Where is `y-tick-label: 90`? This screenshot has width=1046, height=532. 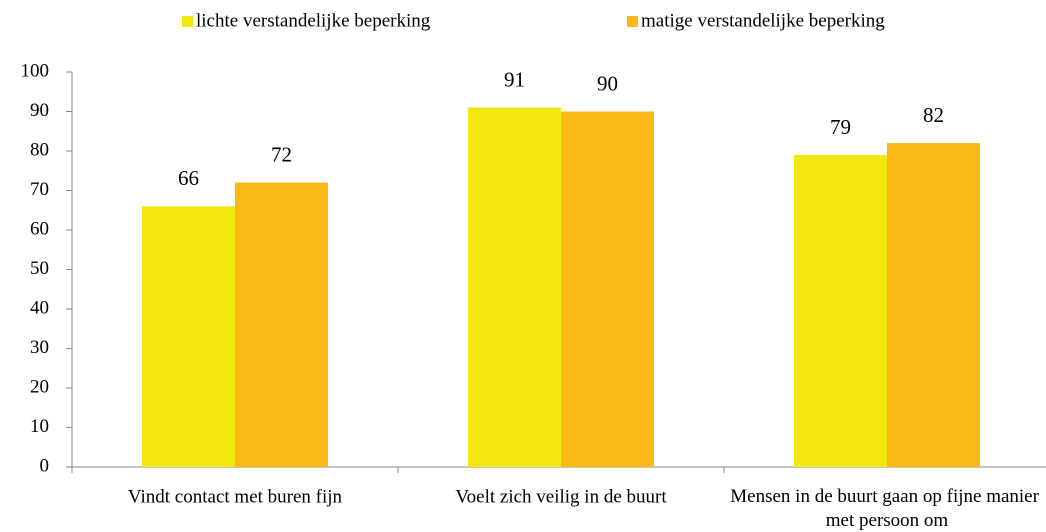 y-tick-label: 90 is located at coordinates (39, 110).